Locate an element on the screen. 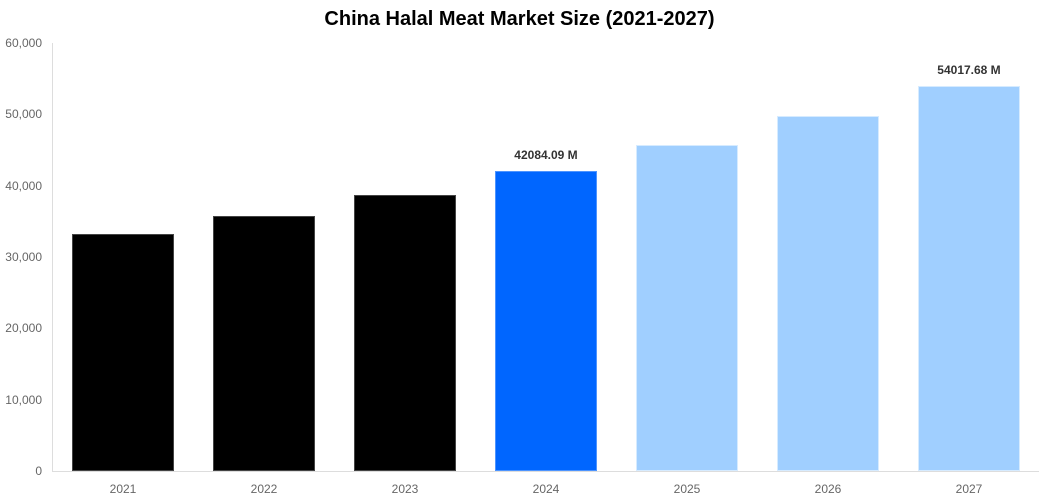  x-axis-line is located at coordinates (545, 471).